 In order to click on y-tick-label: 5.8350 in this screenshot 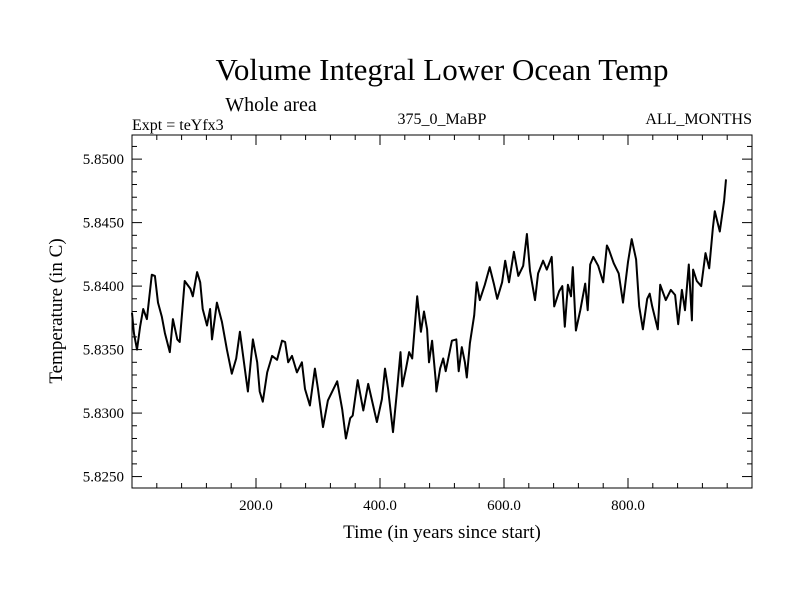, I will do `click(103, 351)`.